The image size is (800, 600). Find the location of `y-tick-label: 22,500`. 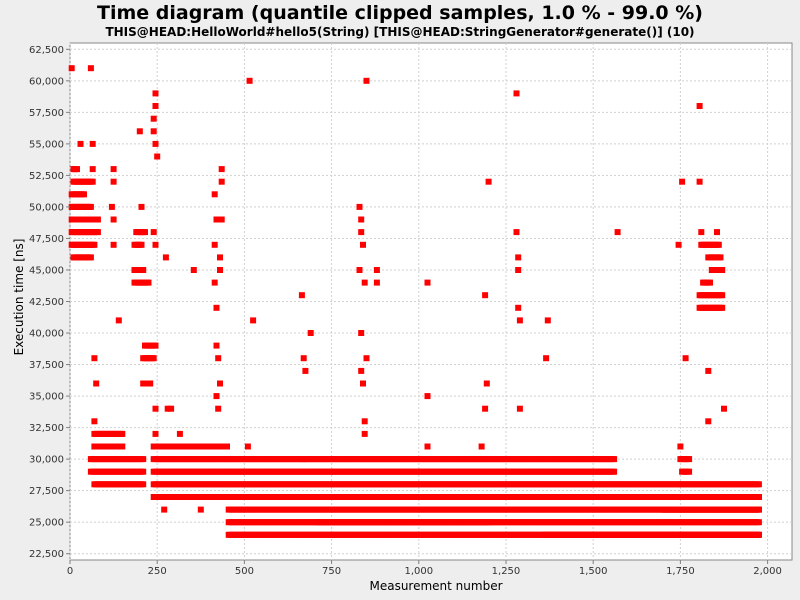

y-tick-label: 22,500 is located at coordinates (46, 554).